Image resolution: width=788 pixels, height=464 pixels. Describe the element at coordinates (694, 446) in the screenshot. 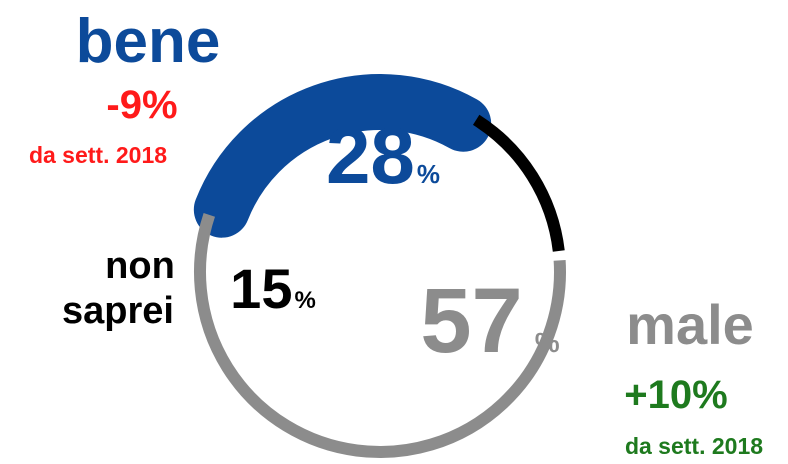

I see `change-note-male: da sett. 2018` at that location.